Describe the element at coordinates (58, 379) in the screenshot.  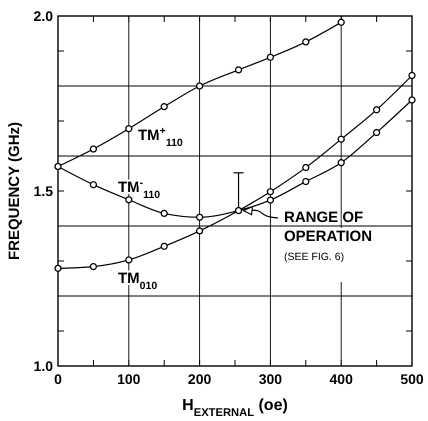
I see `x-tick-label: 0` at that location.